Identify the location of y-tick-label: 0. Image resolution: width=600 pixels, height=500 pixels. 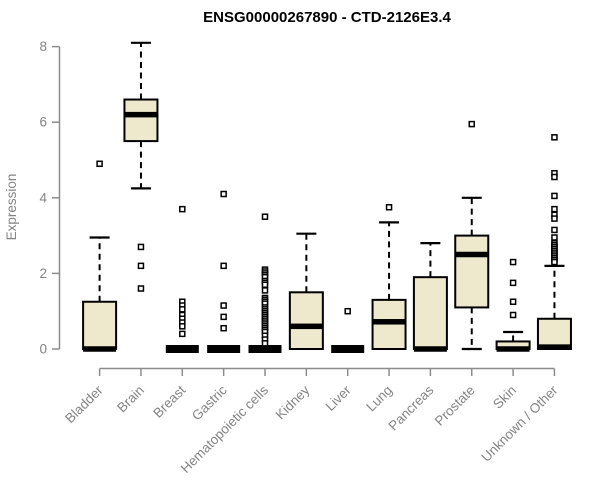
(43, 349).